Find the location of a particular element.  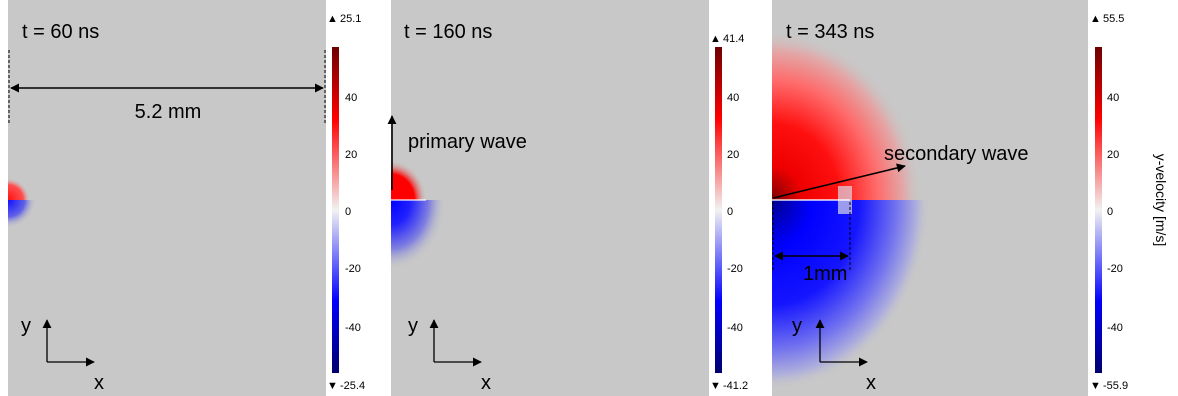

time-label: t = 160 ns is located at coordinates (448, 32).